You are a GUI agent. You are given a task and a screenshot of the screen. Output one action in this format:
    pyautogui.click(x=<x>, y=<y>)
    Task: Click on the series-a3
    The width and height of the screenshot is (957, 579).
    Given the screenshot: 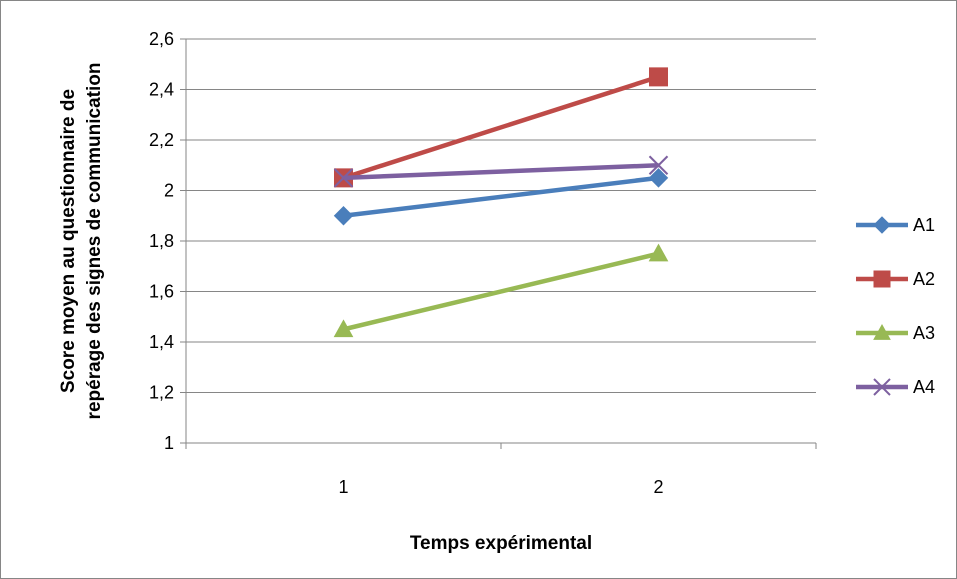 What is the action you would take?
    pyautogui.click(x=501, y=290)
    